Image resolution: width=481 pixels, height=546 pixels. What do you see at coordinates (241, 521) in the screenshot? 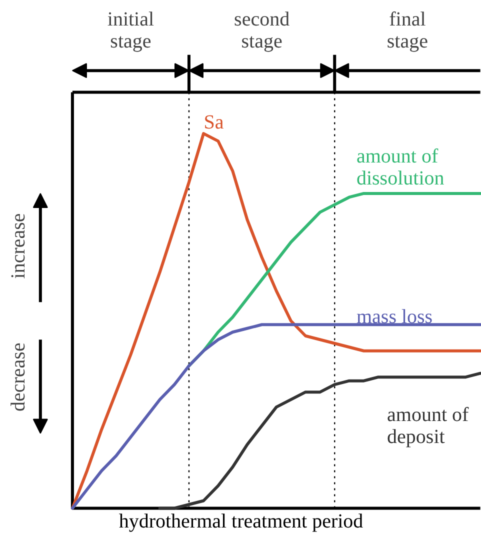
I see `x-axis-title: hydrothermal treatment period` at bounding box center [241, 521].